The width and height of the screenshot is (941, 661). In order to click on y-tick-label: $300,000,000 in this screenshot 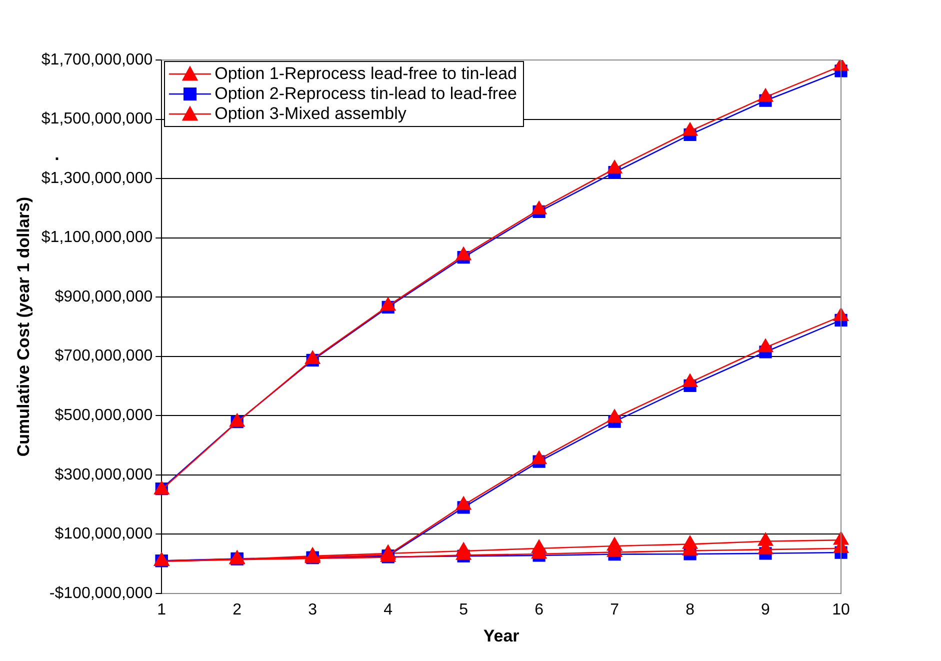, I will do `click(103, 475)`.